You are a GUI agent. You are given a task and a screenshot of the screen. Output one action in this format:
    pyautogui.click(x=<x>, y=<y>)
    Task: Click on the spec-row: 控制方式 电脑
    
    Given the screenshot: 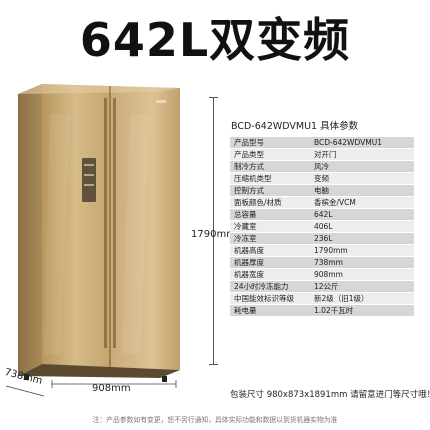 What is the action you would take?
    pyautogui.click(x=322, y=190)
    